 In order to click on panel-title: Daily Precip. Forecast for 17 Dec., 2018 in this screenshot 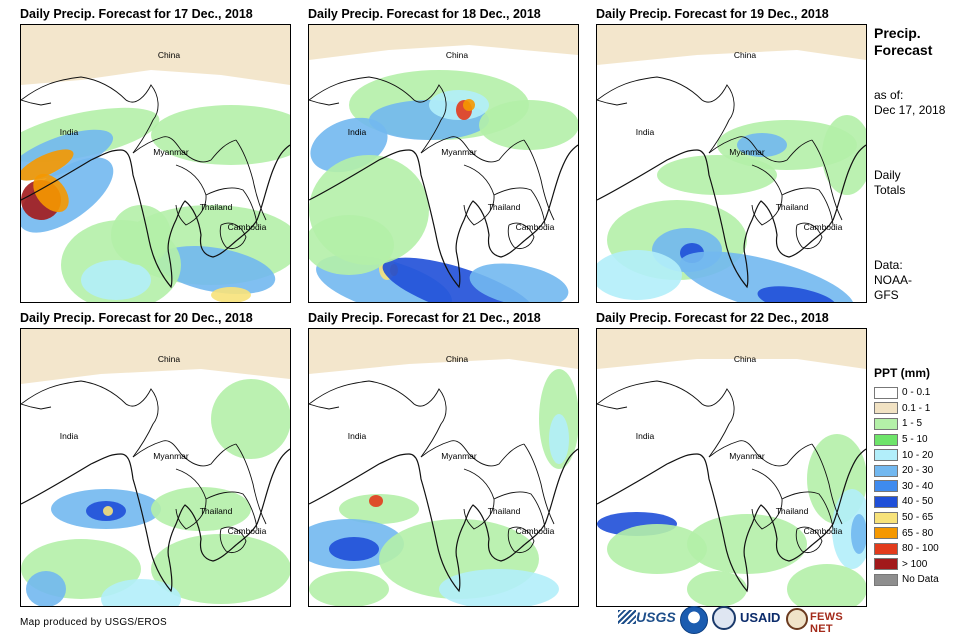, I will do `click(136, 14)`.